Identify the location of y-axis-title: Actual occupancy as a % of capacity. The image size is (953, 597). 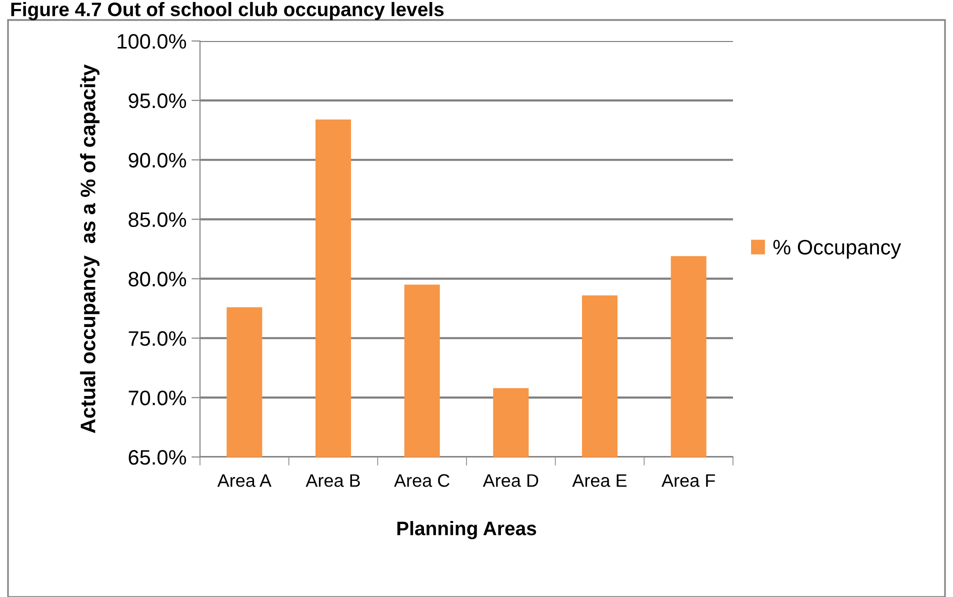
(90, 249).